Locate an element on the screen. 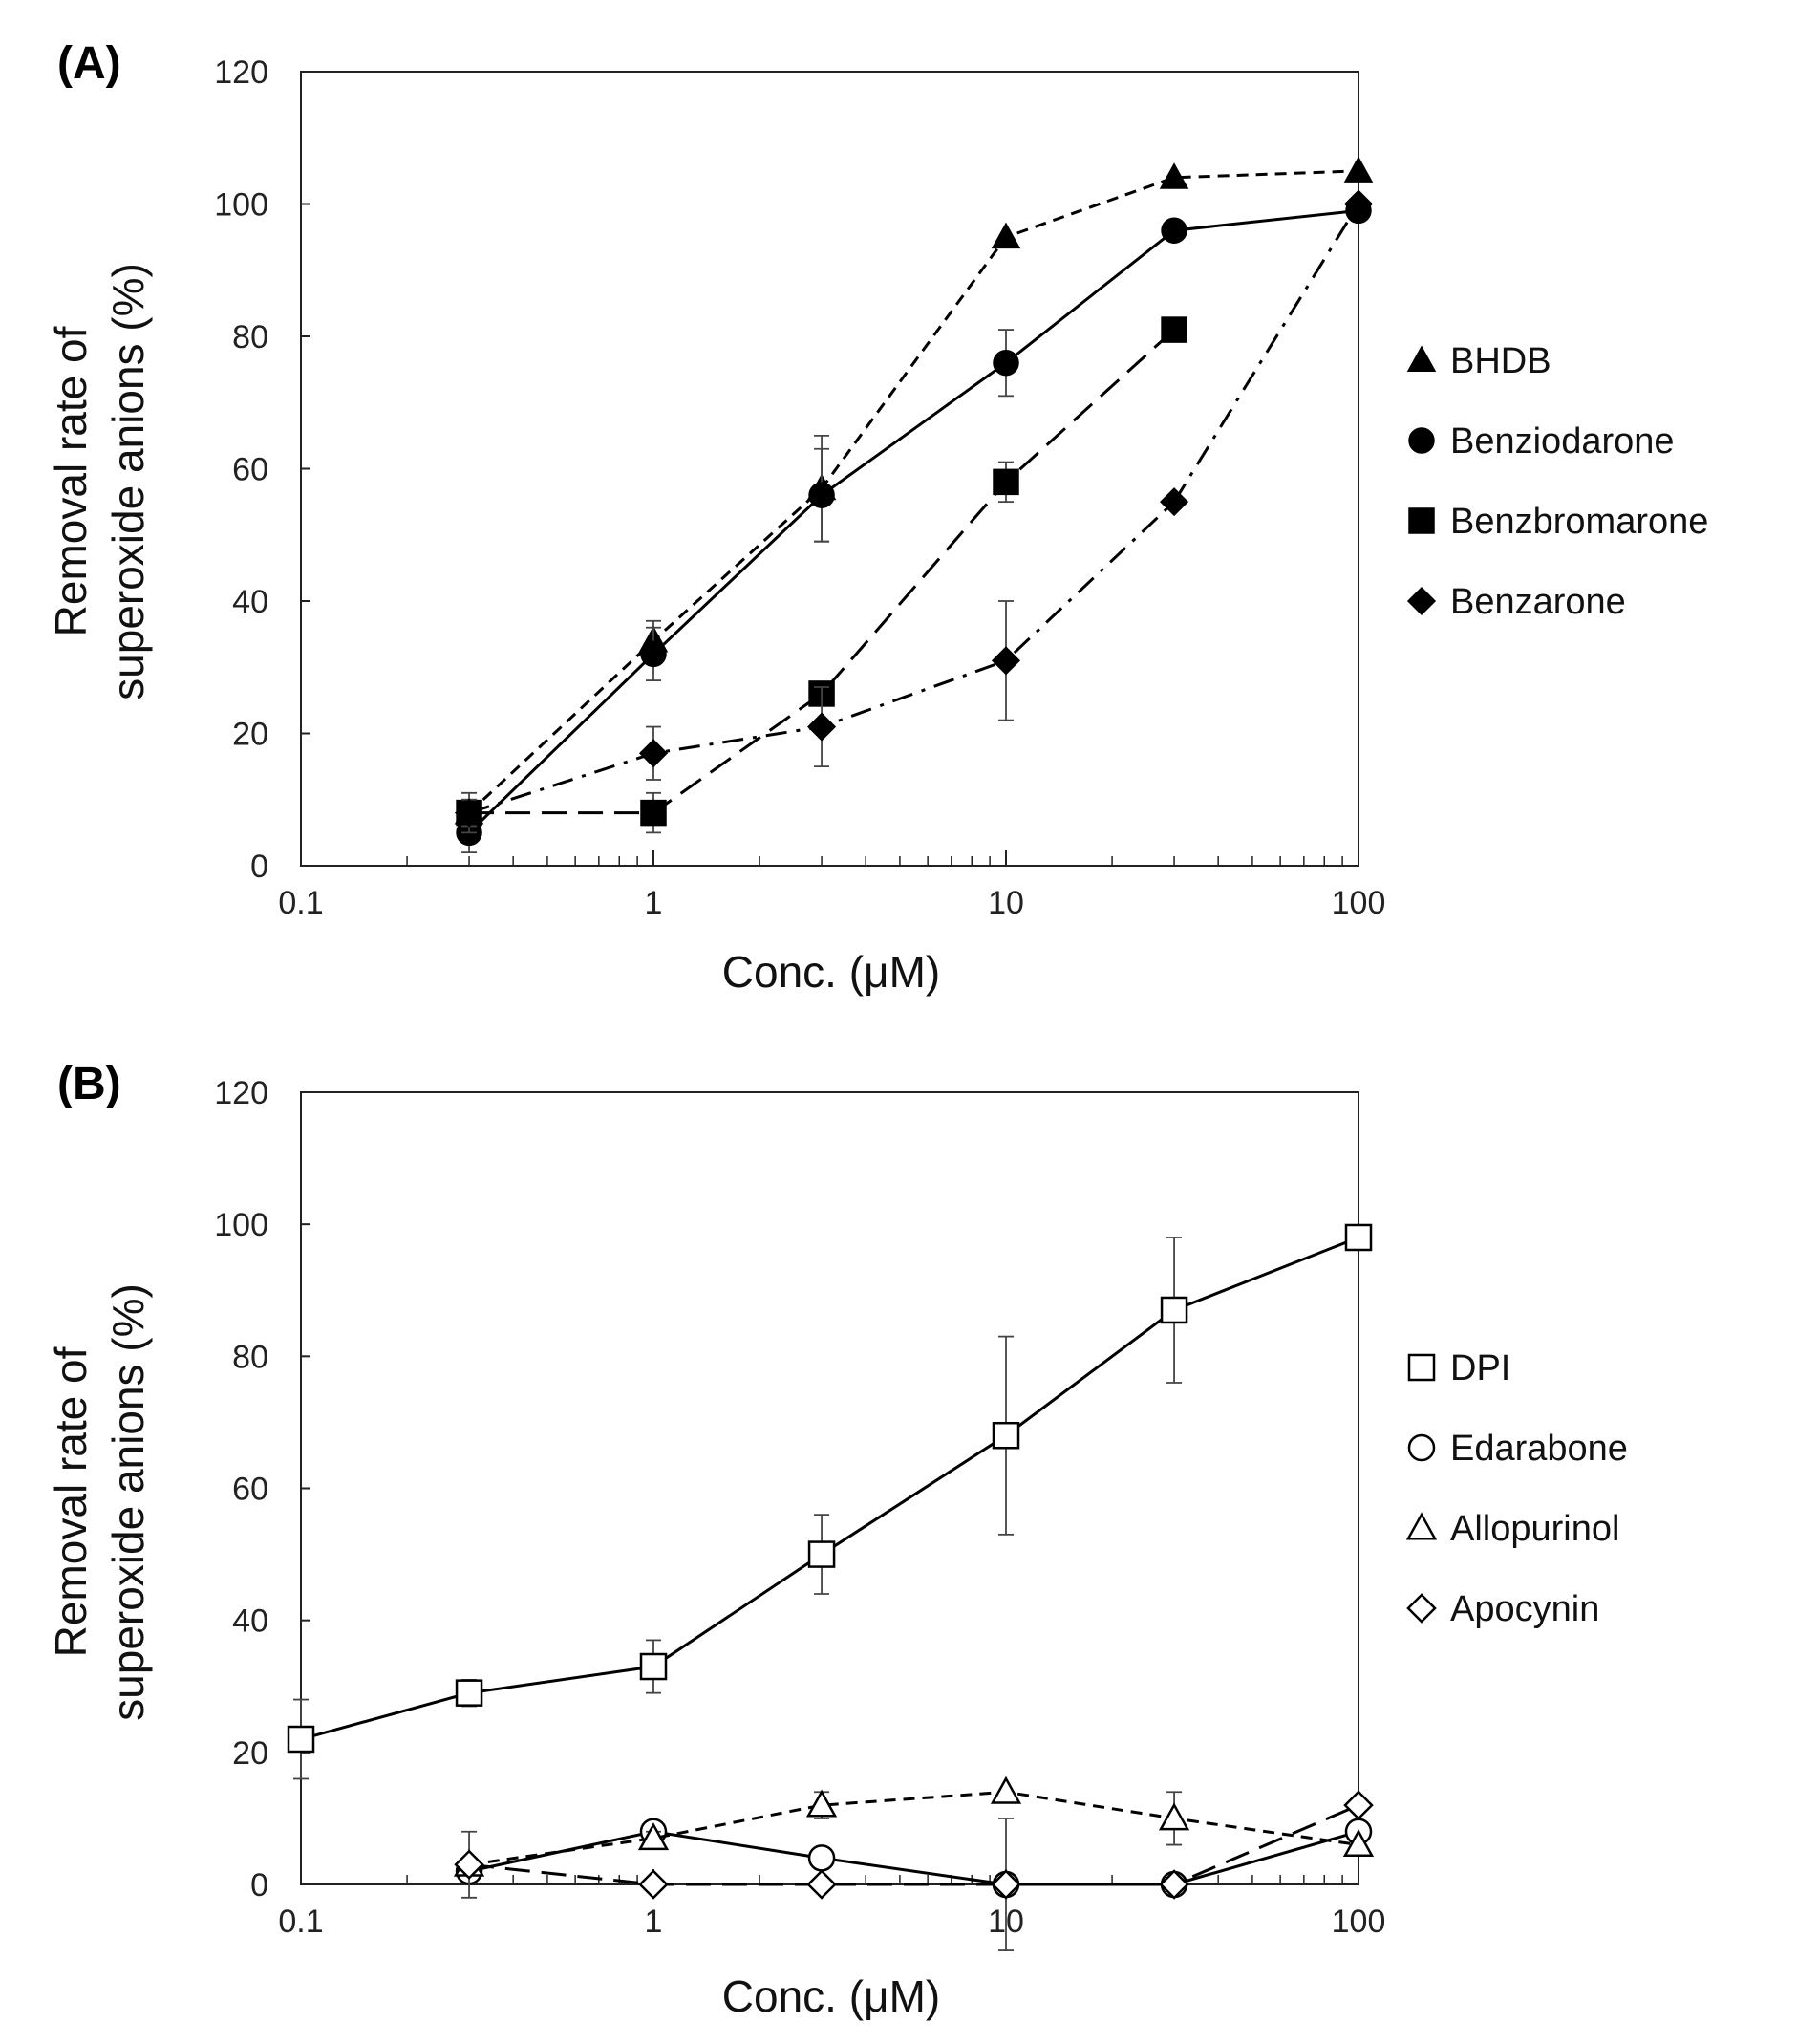  panel-b-ylabel-line1: Removal rate of is located at coordinates (71, 1501).